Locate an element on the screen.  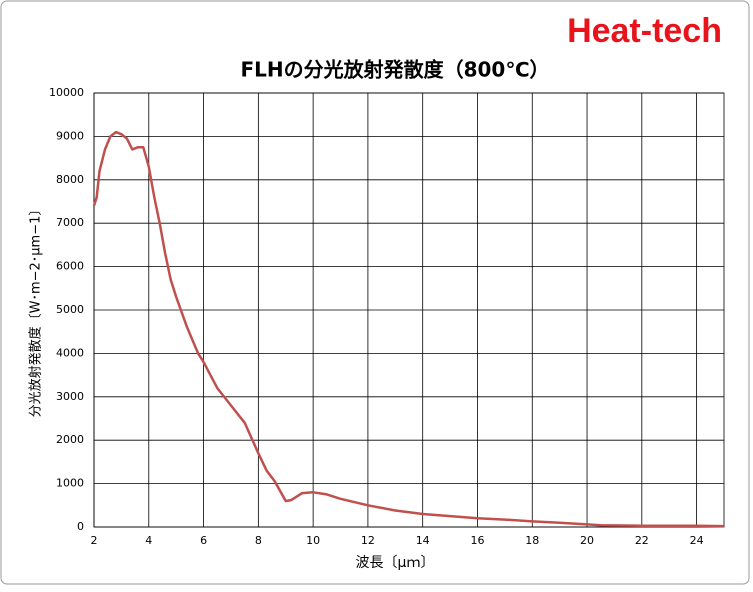
y-tick-label: 3000 is located at coordinates (70, 396).